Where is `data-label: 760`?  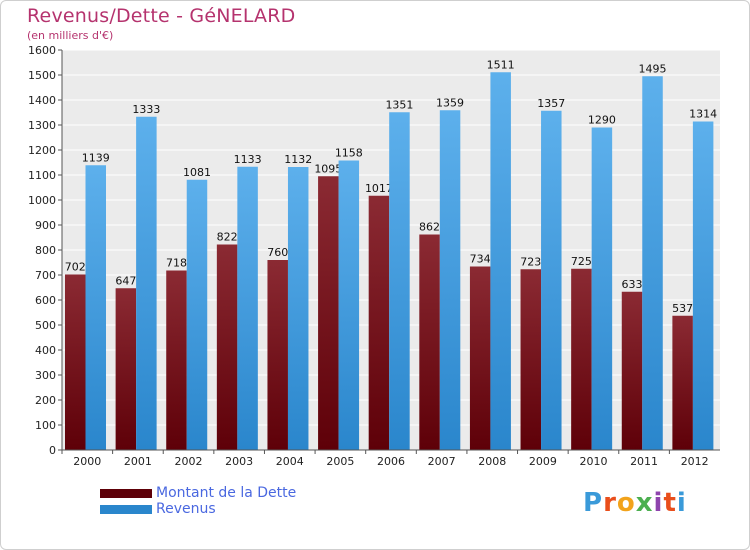
data-label: 760 is located at coordinates (277, 252).